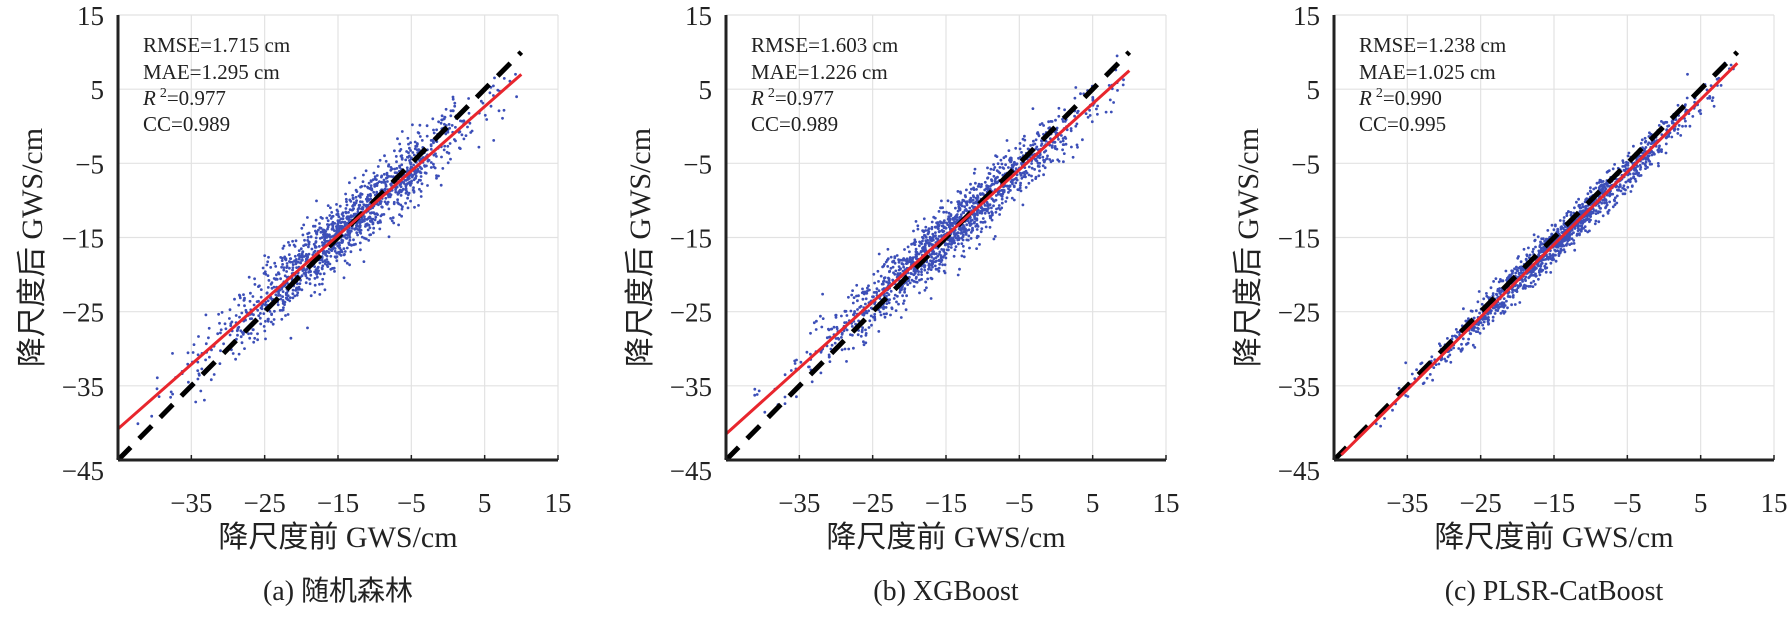  What do you see at coordinates (1305, 164) in the screenshot?
I see `y-tick-label: −5` at bounding box center [1305, 164].